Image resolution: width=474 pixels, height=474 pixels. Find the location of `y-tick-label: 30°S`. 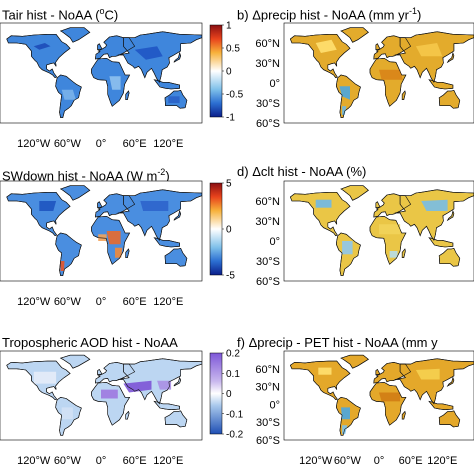

y-tick-label: 30°S is located at coordinates (268, 262).